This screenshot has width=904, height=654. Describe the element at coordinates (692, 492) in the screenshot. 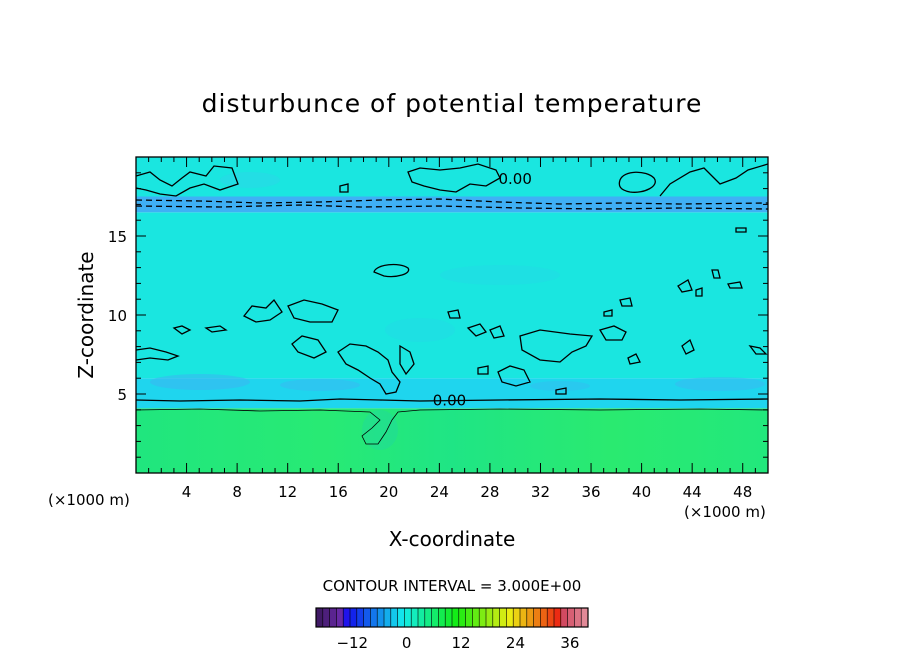

I see `x-tick-label: 44` at that location.